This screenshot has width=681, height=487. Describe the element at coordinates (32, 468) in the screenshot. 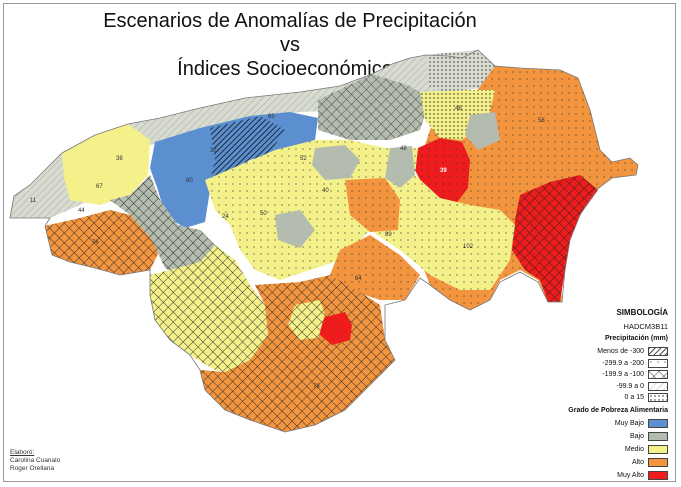

I see `credits-author-2: Roger Orellana` at that location.